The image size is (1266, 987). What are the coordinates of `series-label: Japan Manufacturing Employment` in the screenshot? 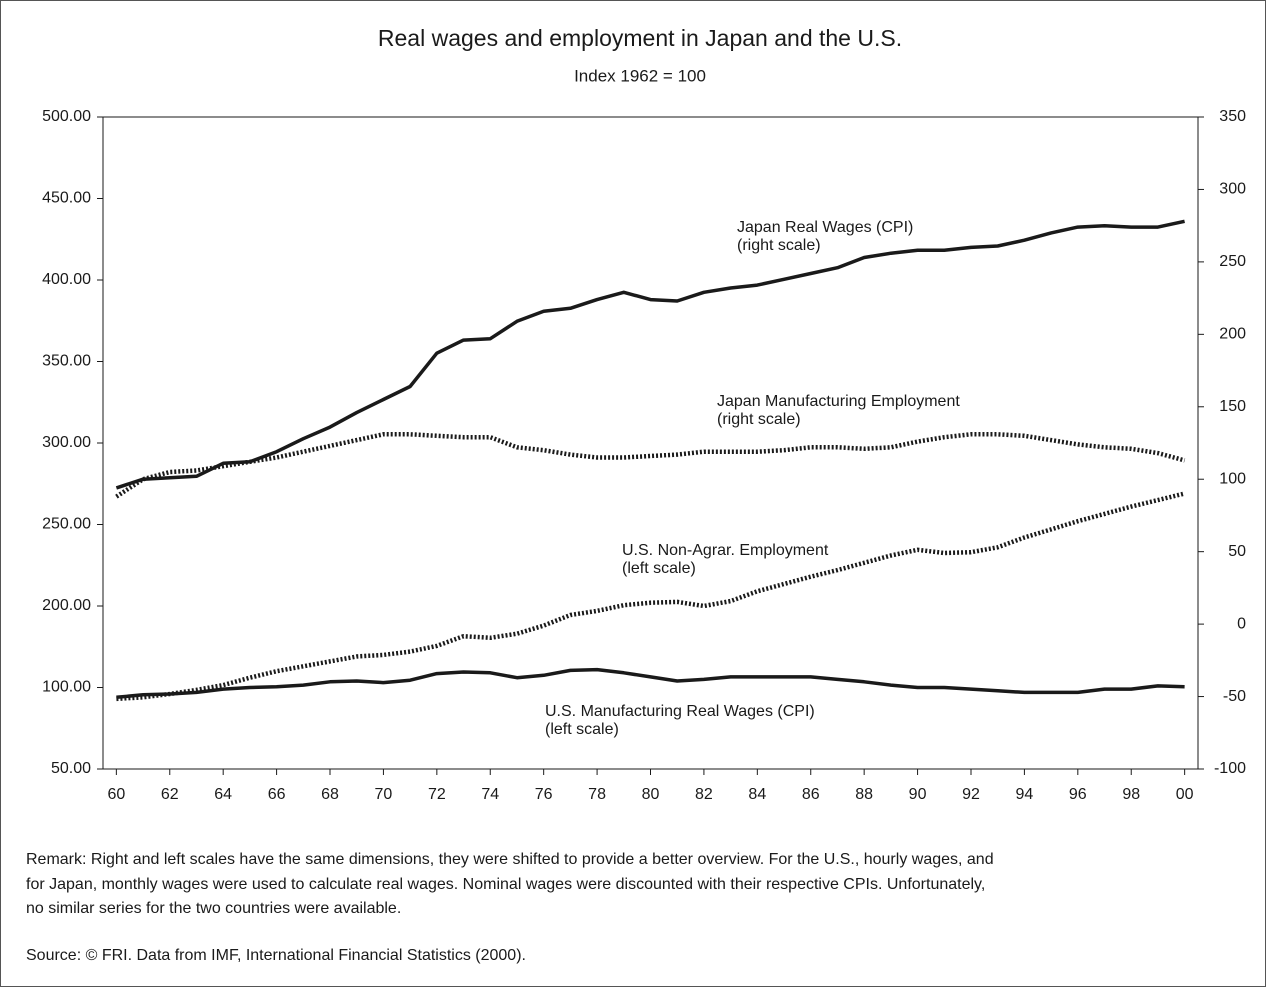 It's located at (838, 401).